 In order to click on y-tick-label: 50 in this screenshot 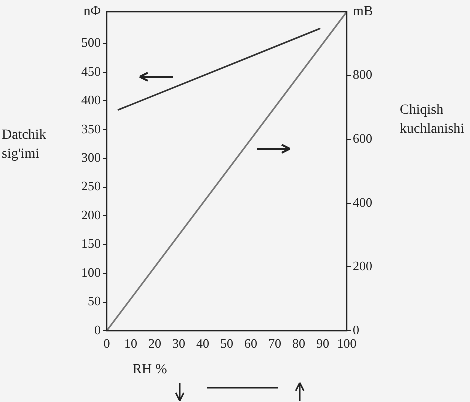, I will do `click(94, 301)`.